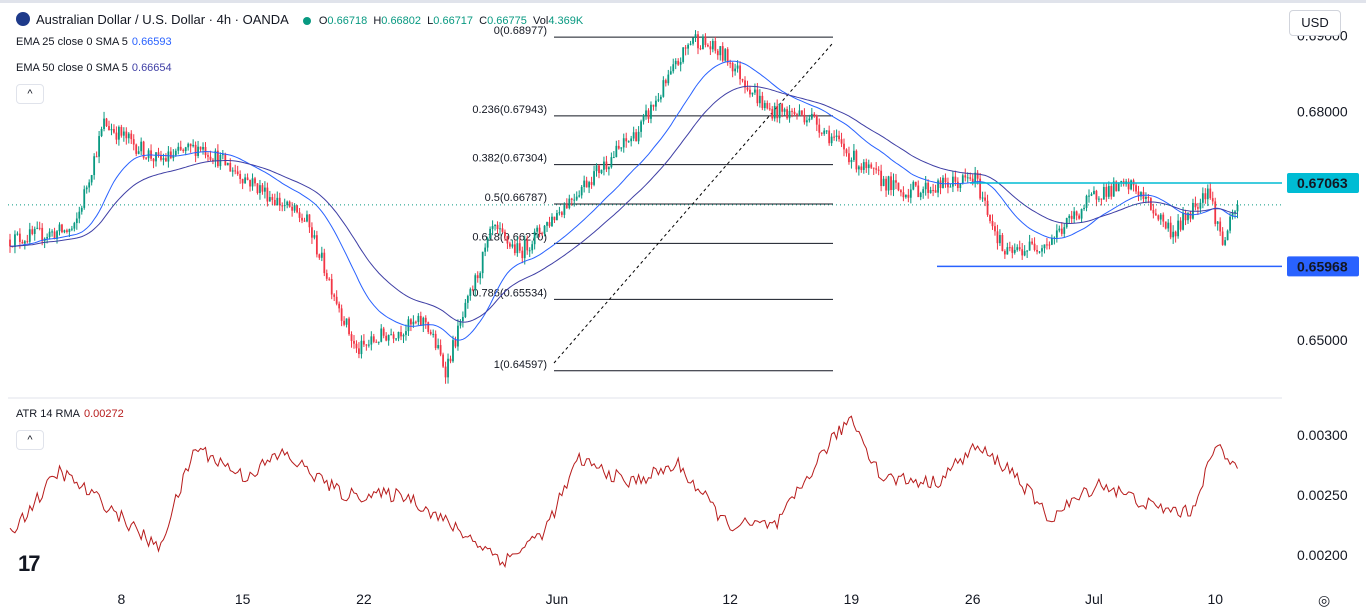 This screenshot has width=1366, height=612. Describe the element at coordinates (1323, 224) in the screenshot. I see `price-labels: 0.67063 0.65968` at that location.